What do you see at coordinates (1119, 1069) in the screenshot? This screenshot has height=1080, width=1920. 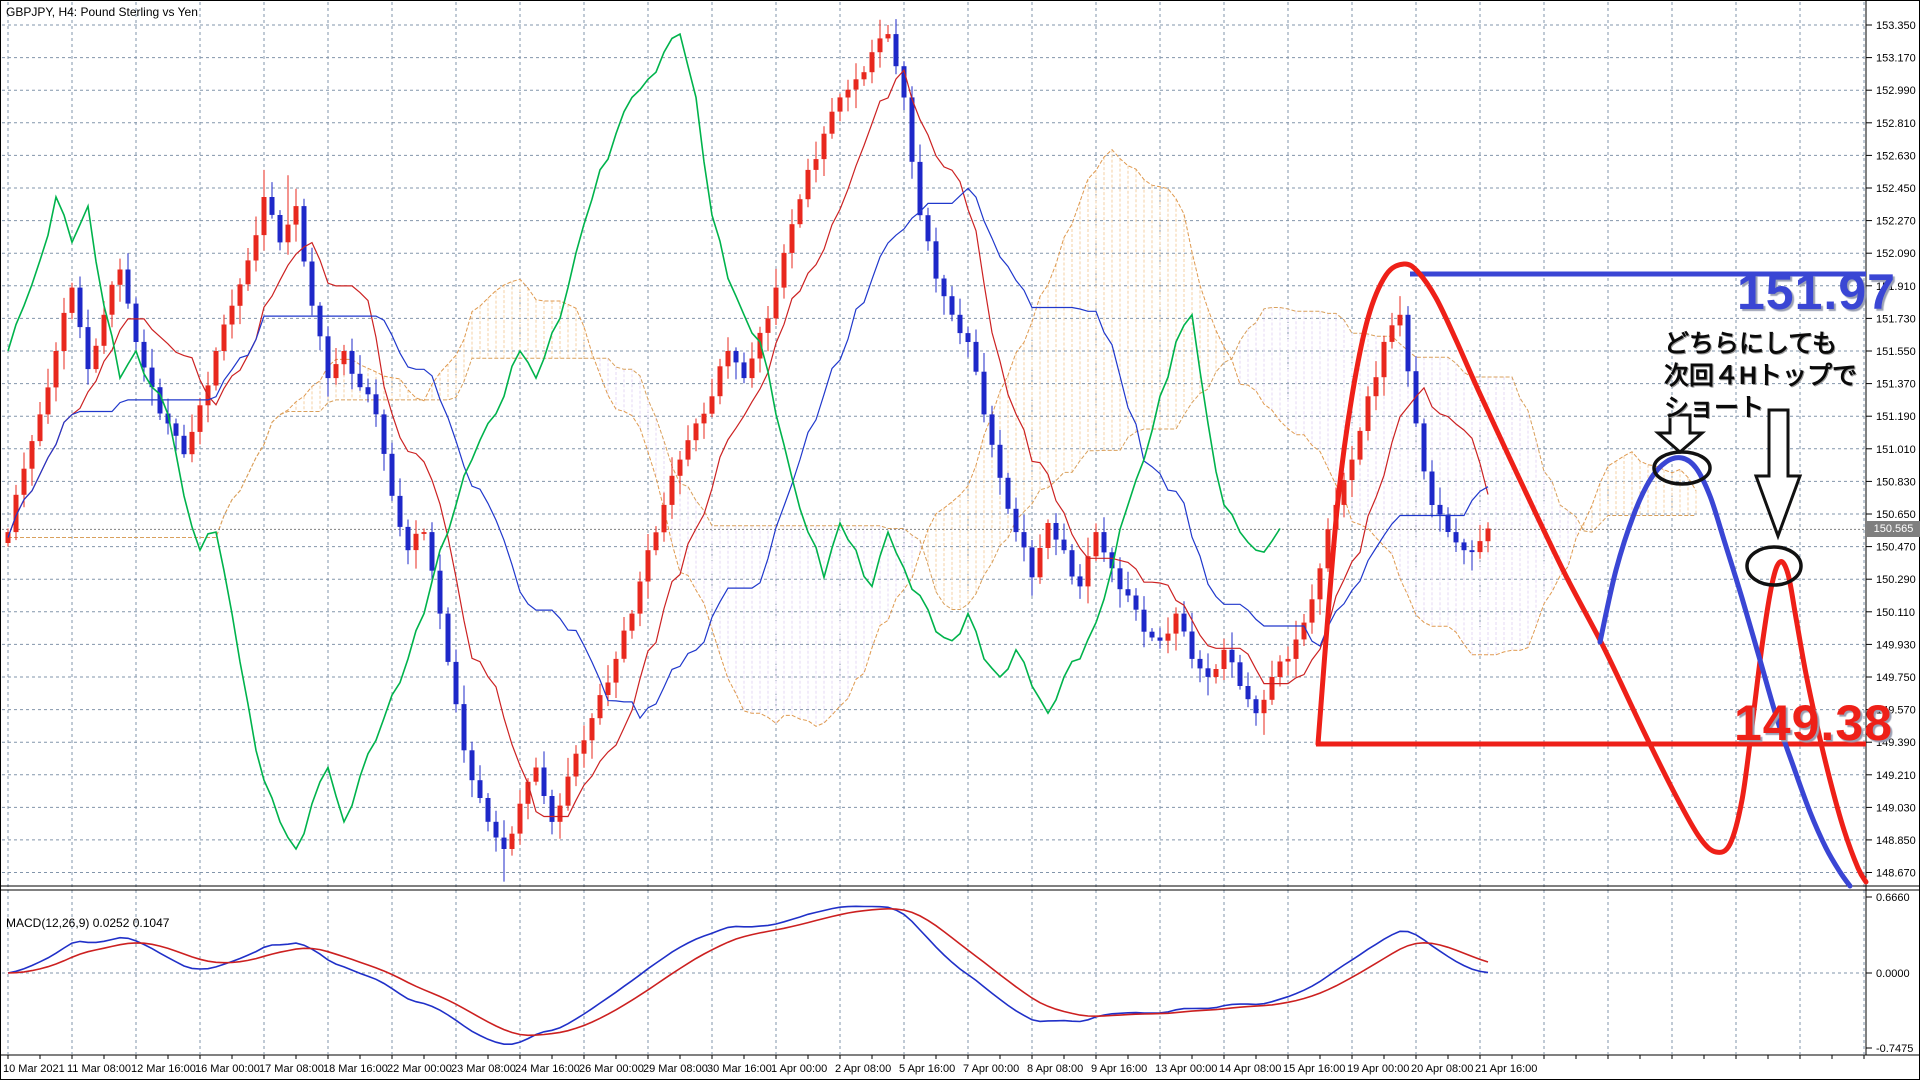 I see `time-tick-label: 9 Apr 16:00` at bounding box center [1119, 1069].